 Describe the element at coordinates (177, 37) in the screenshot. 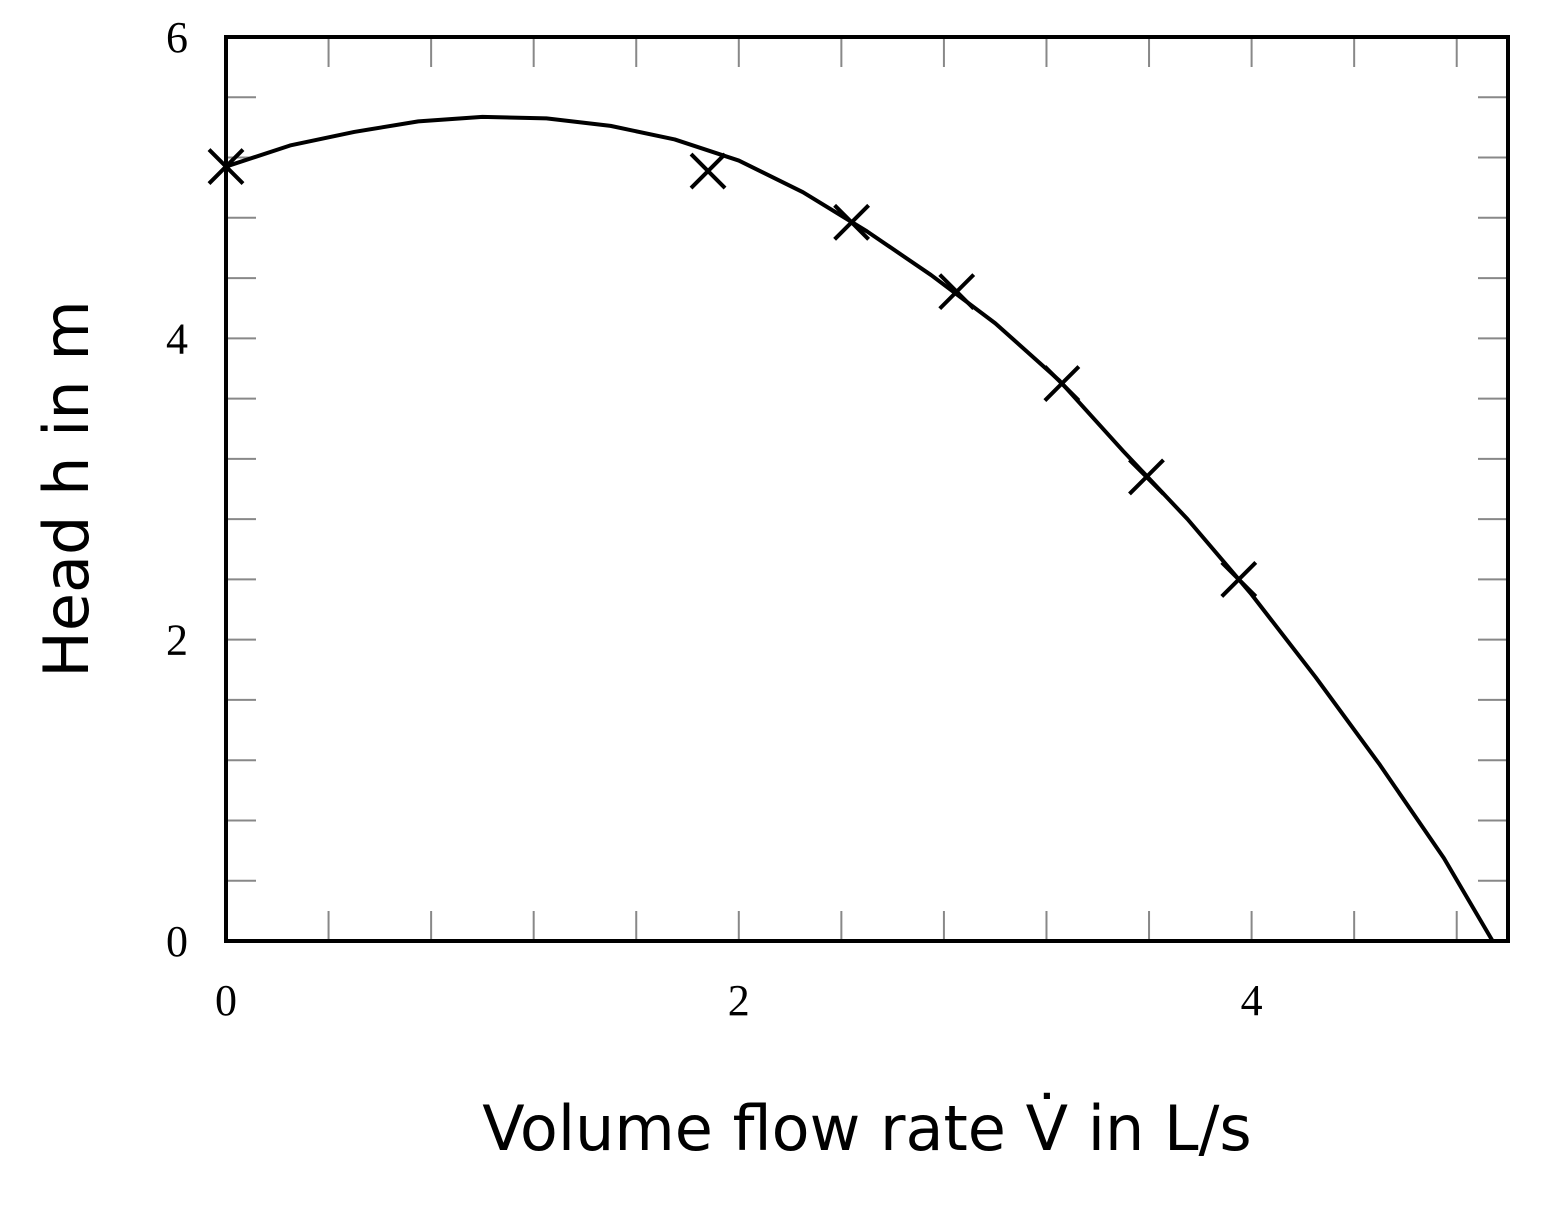

I see `y-tick-label: 6` at that location.